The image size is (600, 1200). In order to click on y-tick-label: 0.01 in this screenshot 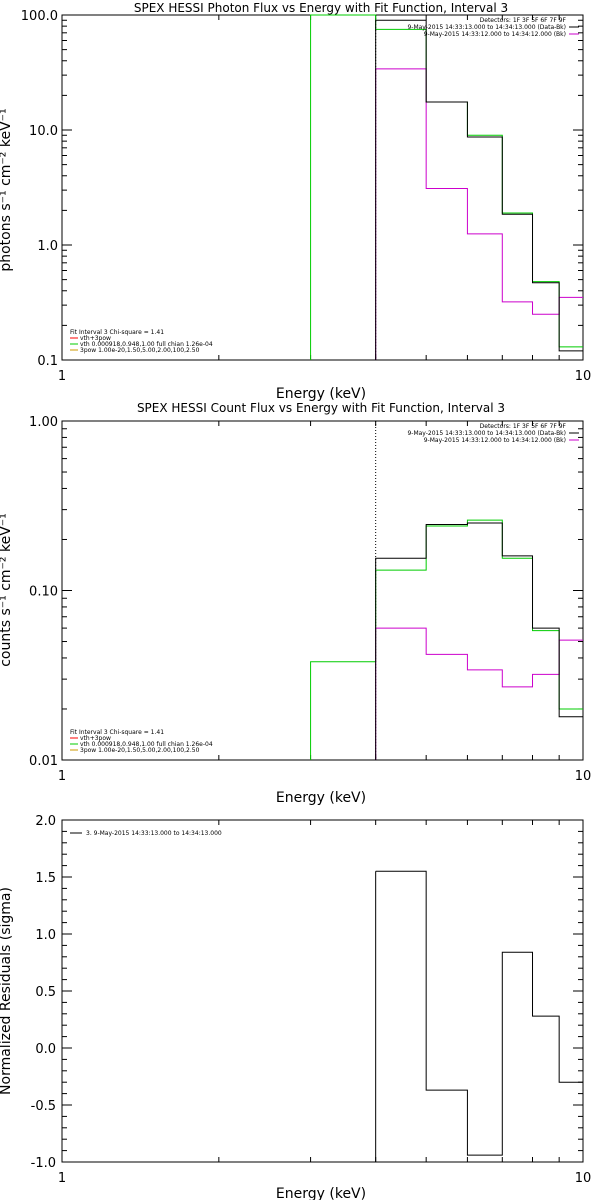, I will do `click(43, 761)`.